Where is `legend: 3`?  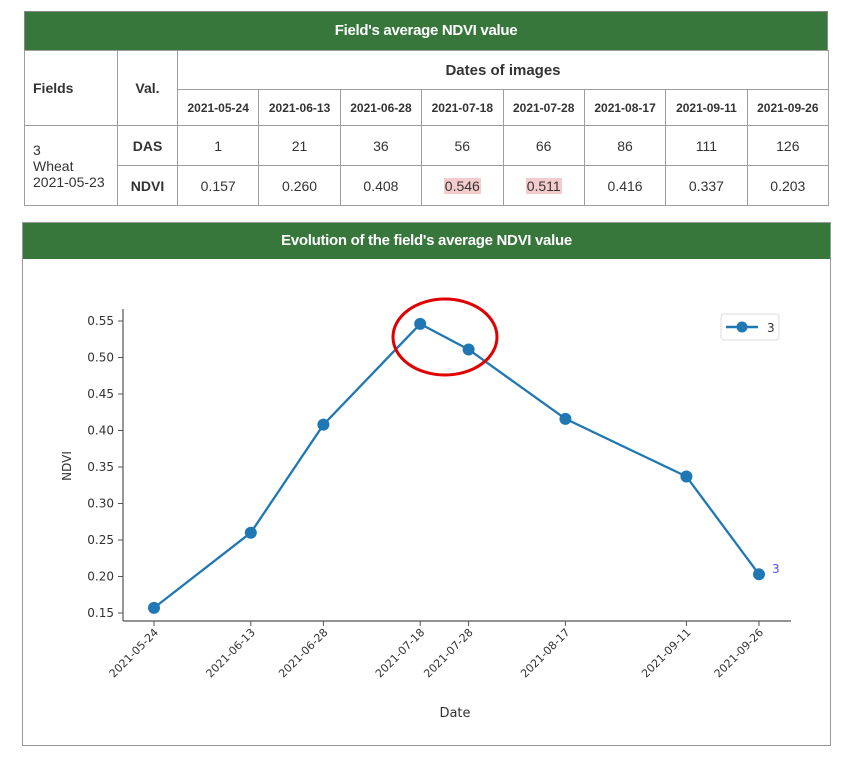 legend: 3 is located at coordinates (750, 327).